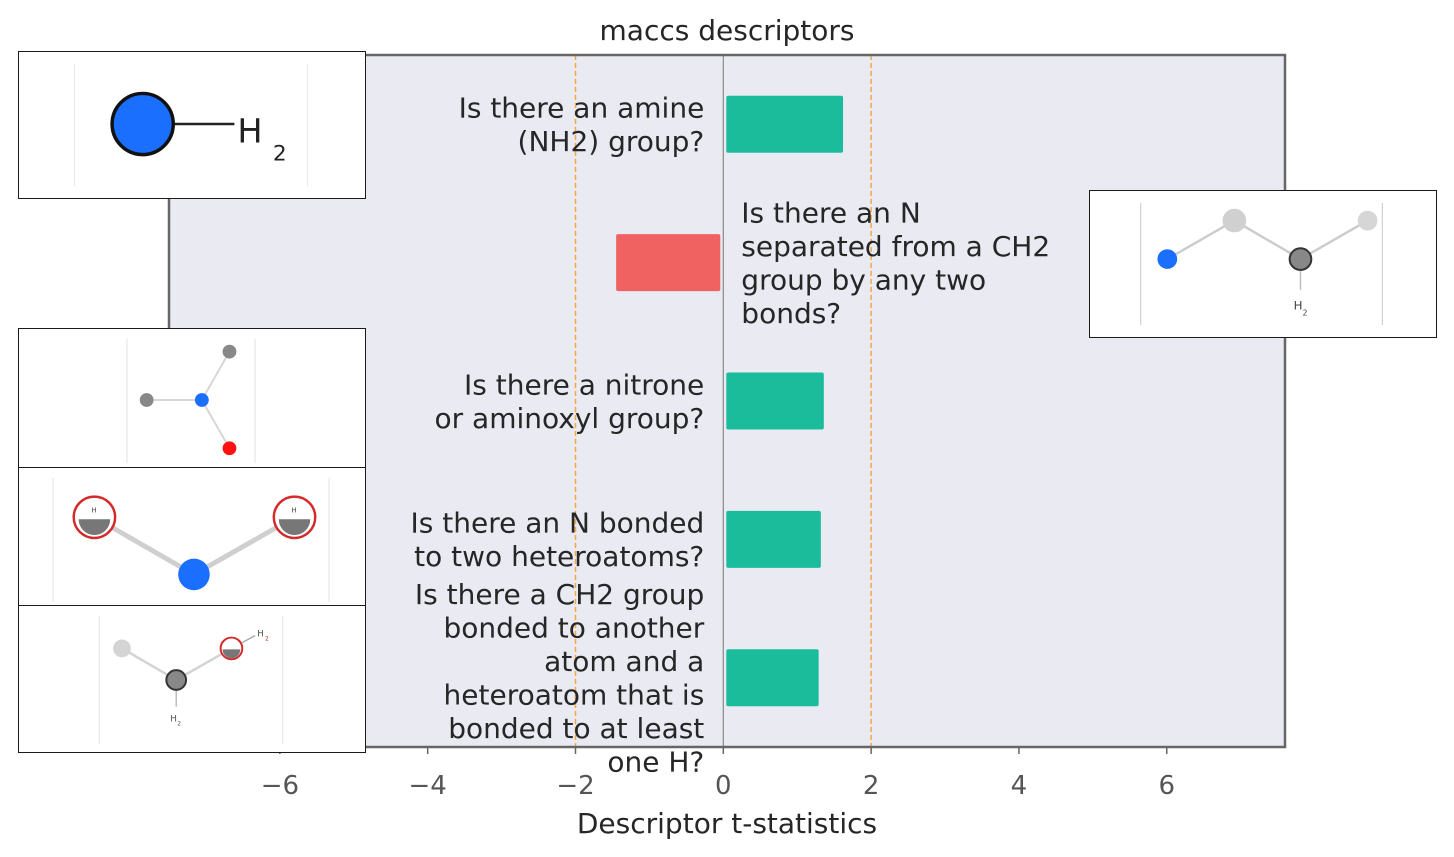  What do you see at coordinates (428, 786) in the screenshot?
I see `x-tick-label: −4` at bounding box center [428, 786].